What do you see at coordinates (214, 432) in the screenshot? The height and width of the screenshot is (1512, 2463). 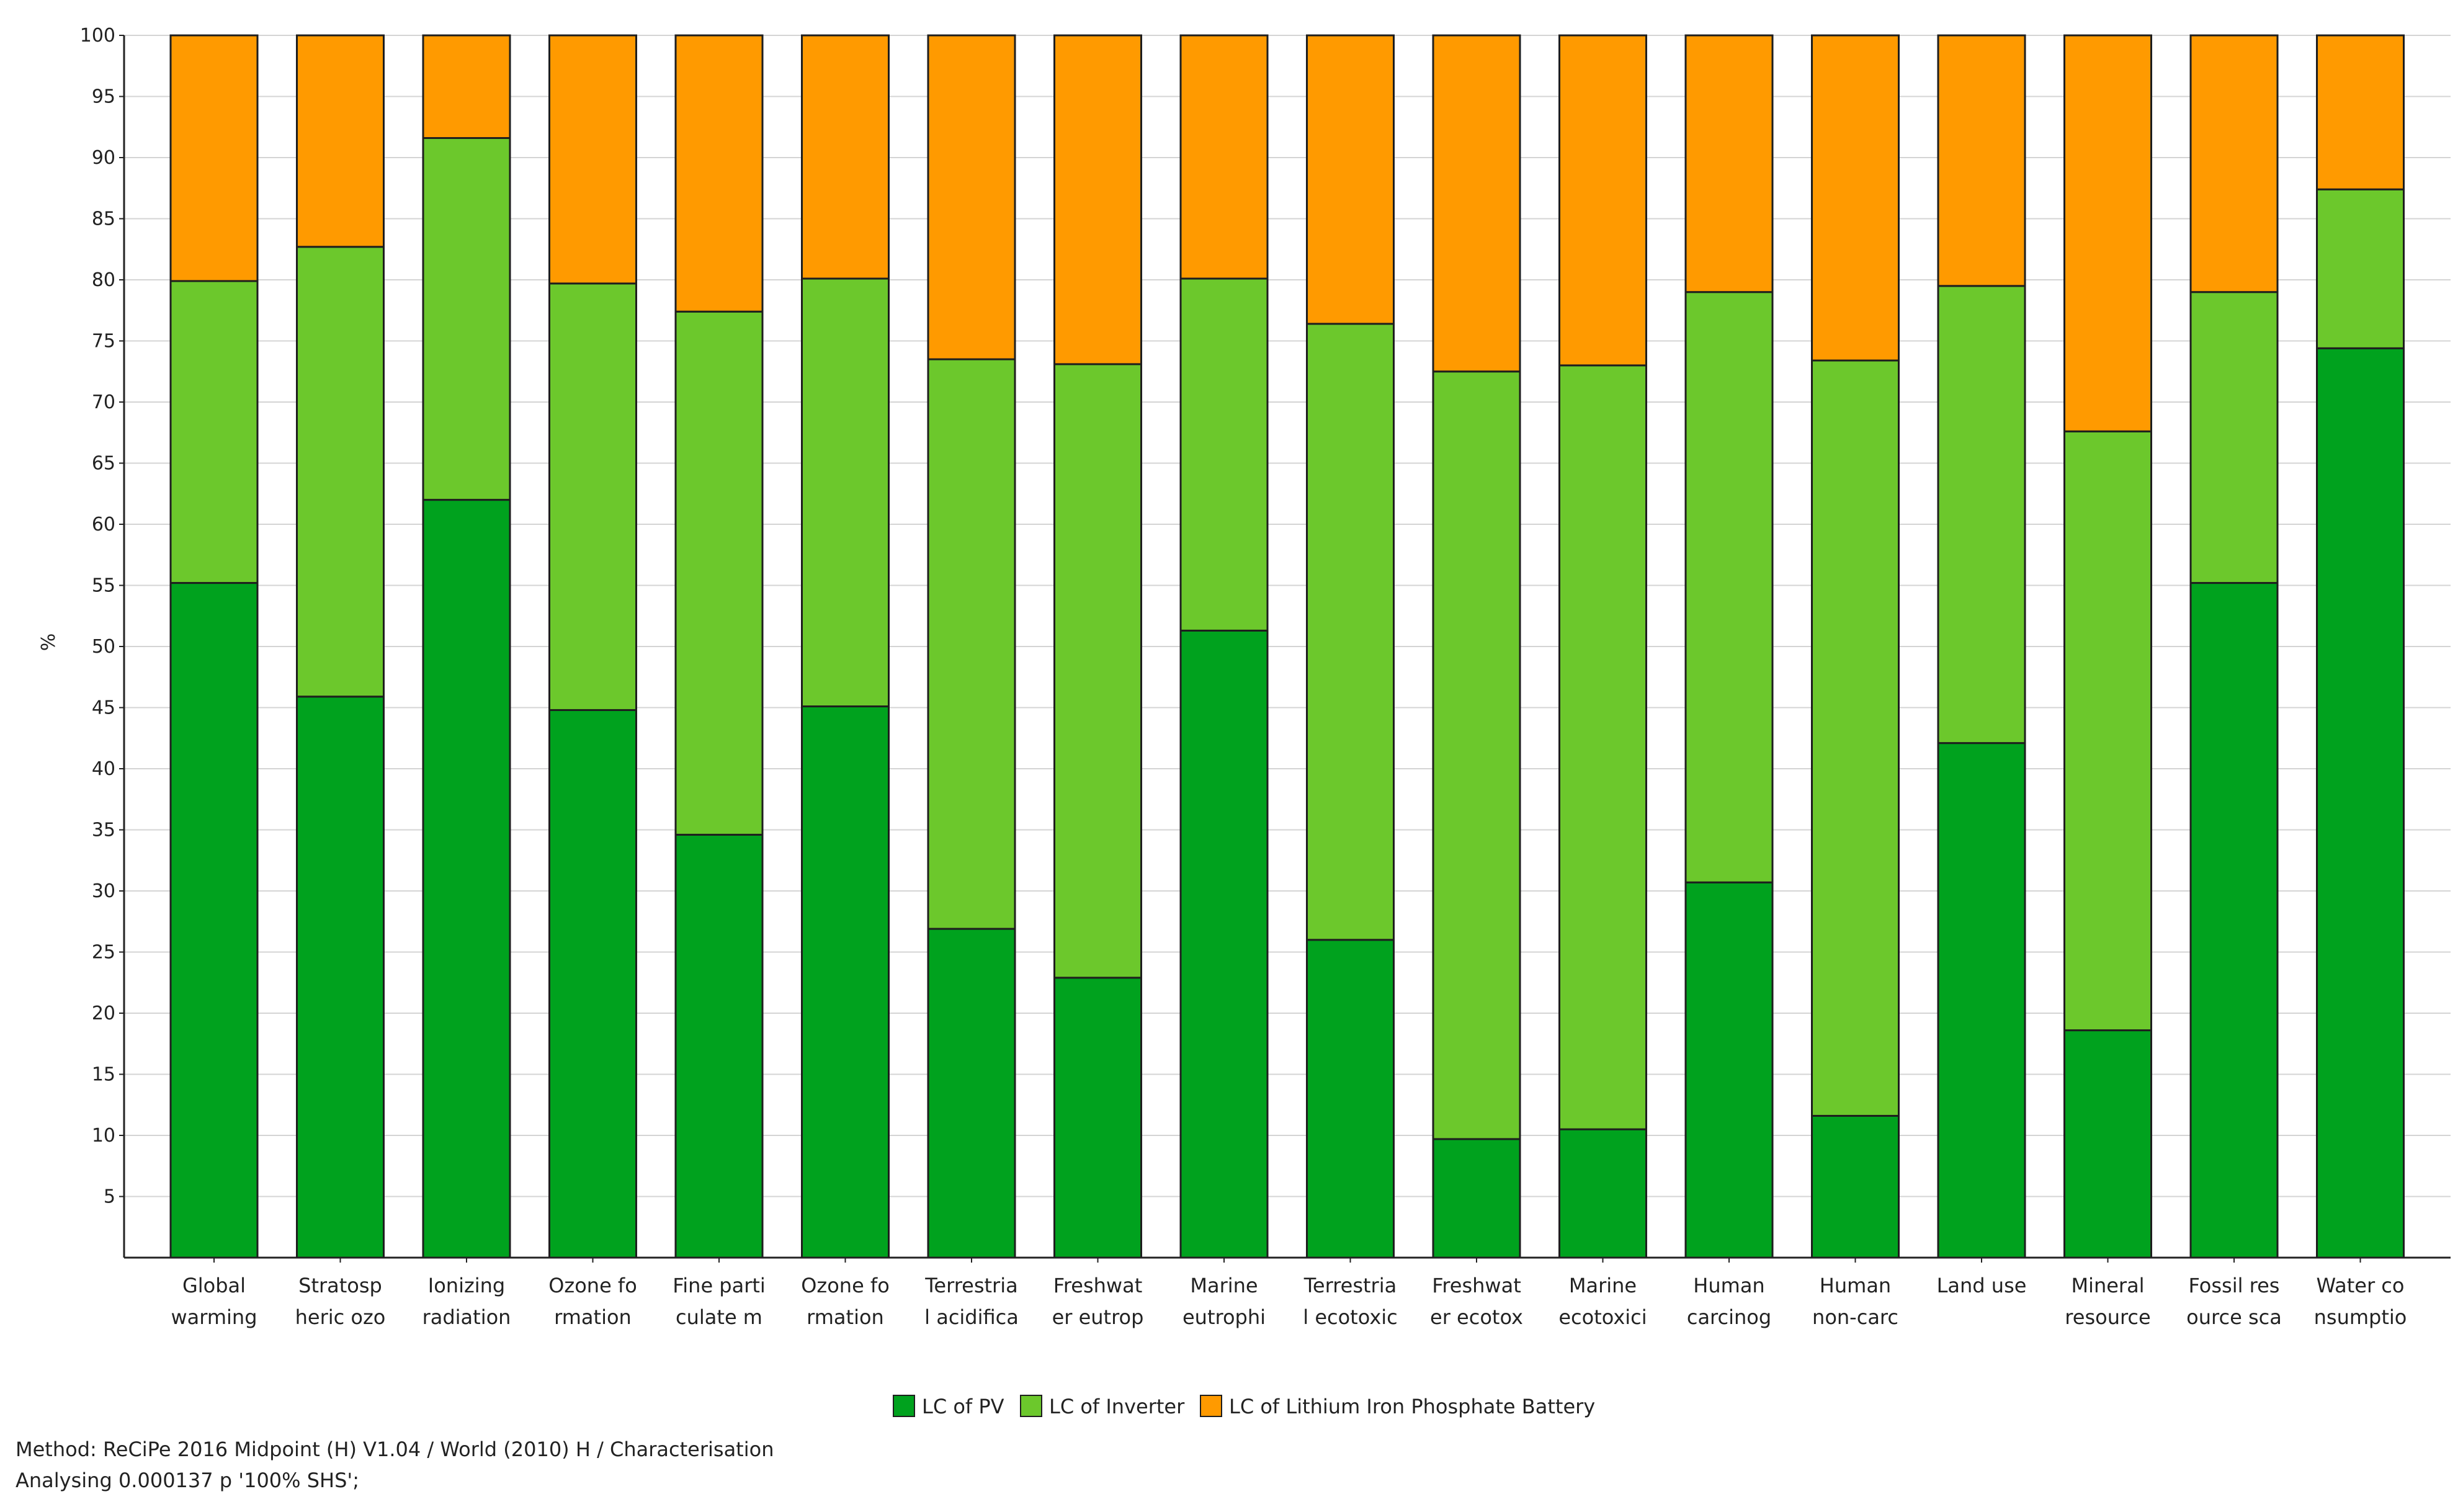 I see `bar-segment-s1-c0` at bounding box center [214, 432].